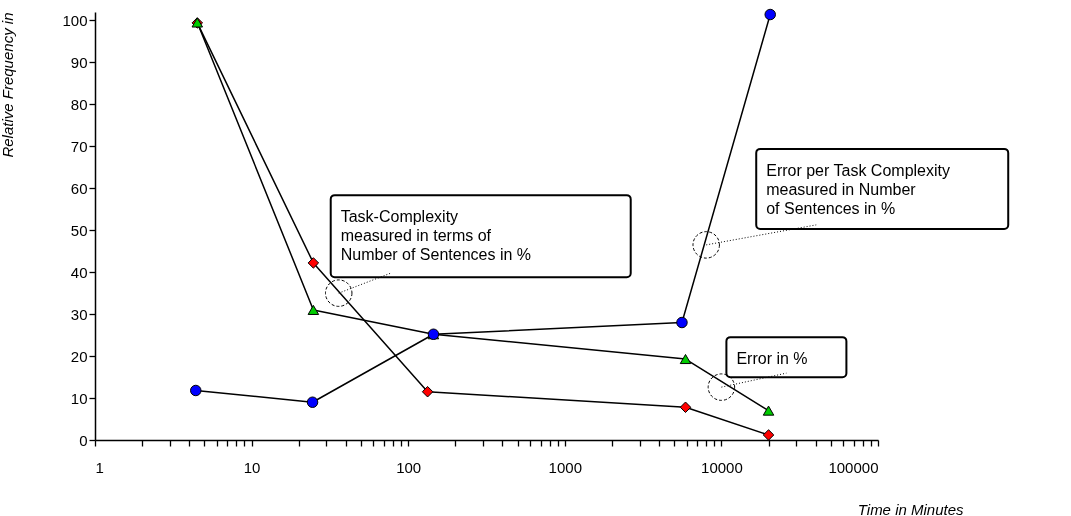 This screenshot has width=1071, height=516. What do you see at coordinates (79, 272) in the screenshot?
I see `y-tick-label: 40` at bounding box center [79, 272].